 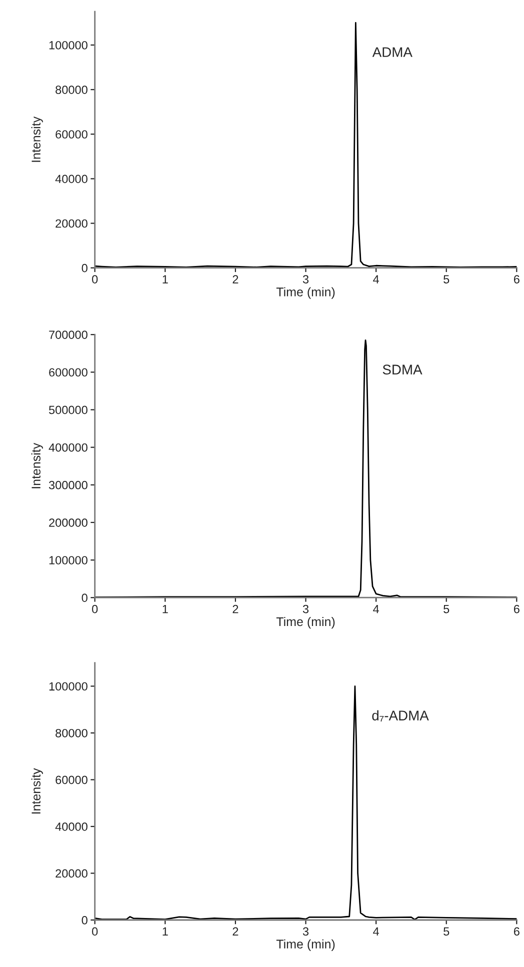 I want to click on y-tick-label: 300000, so click(x=68, y=485).